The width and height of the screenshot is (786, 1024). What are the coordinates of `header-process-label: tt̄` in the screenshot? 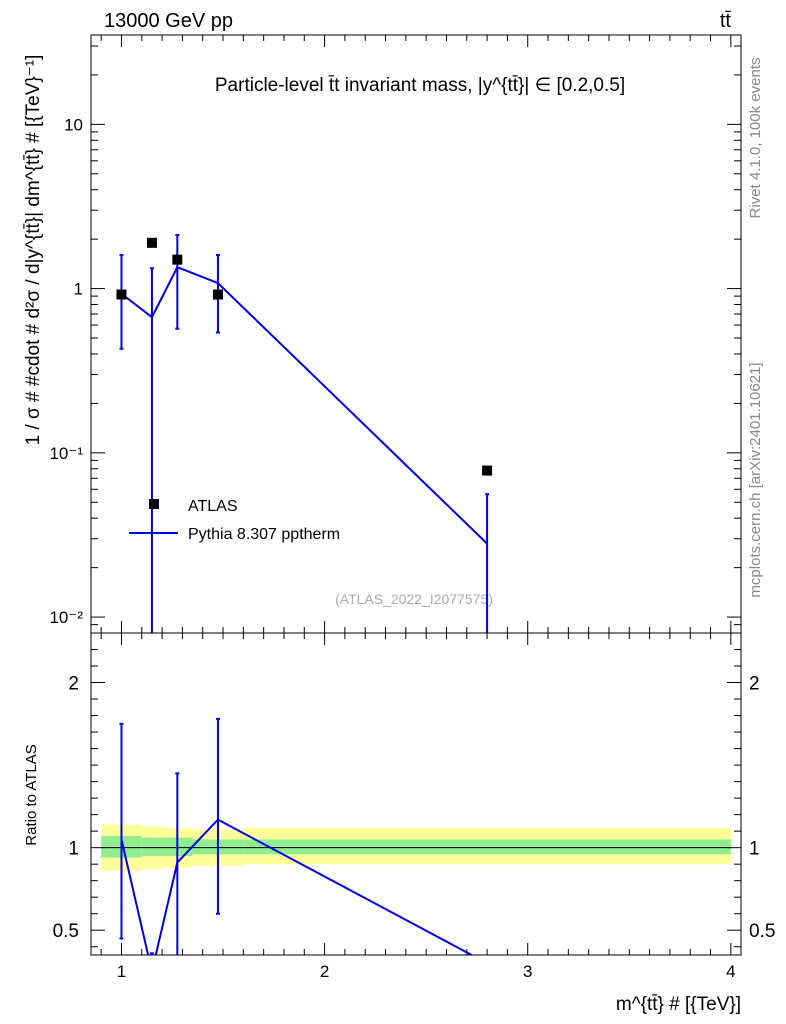 It's located at (726, 21).